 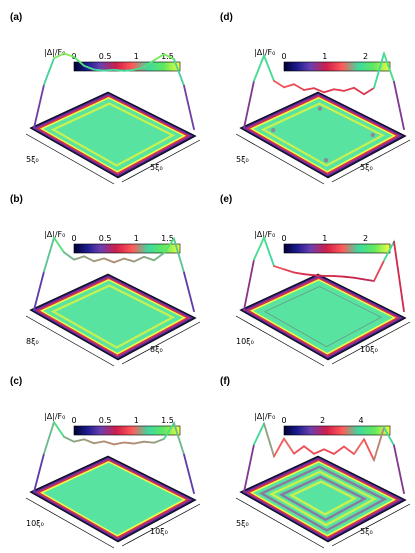 I want to click on colorbar: 0 2 4, so click(x=336, y=426).